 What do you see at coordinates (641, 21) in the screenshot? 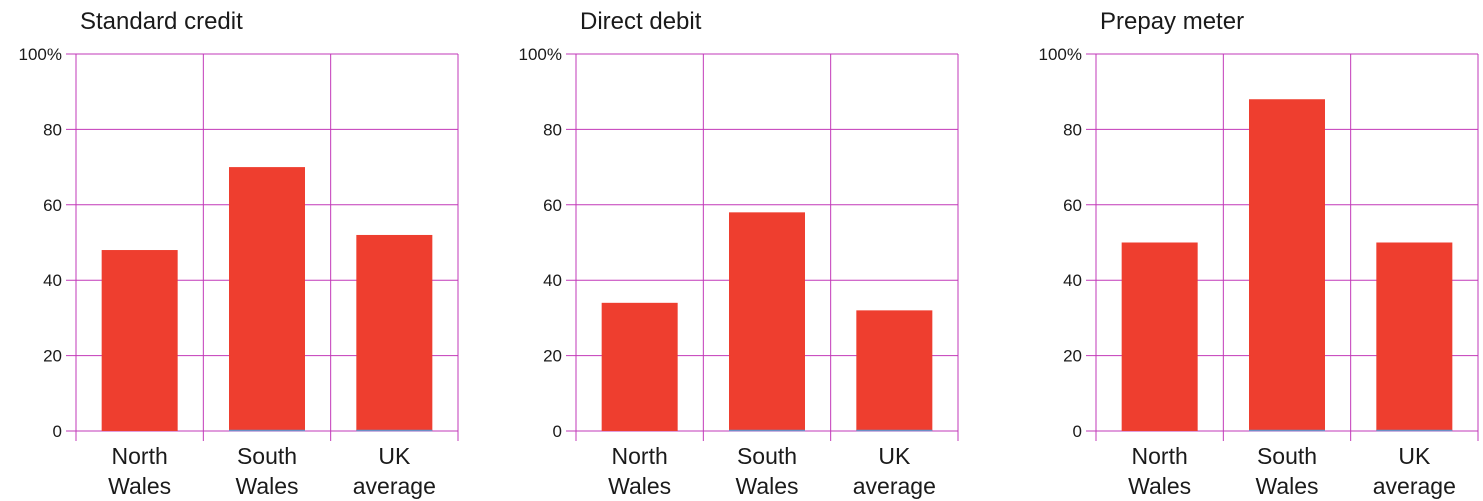
I see `chart-title: Direct debit` at bounding box center [641, 21].